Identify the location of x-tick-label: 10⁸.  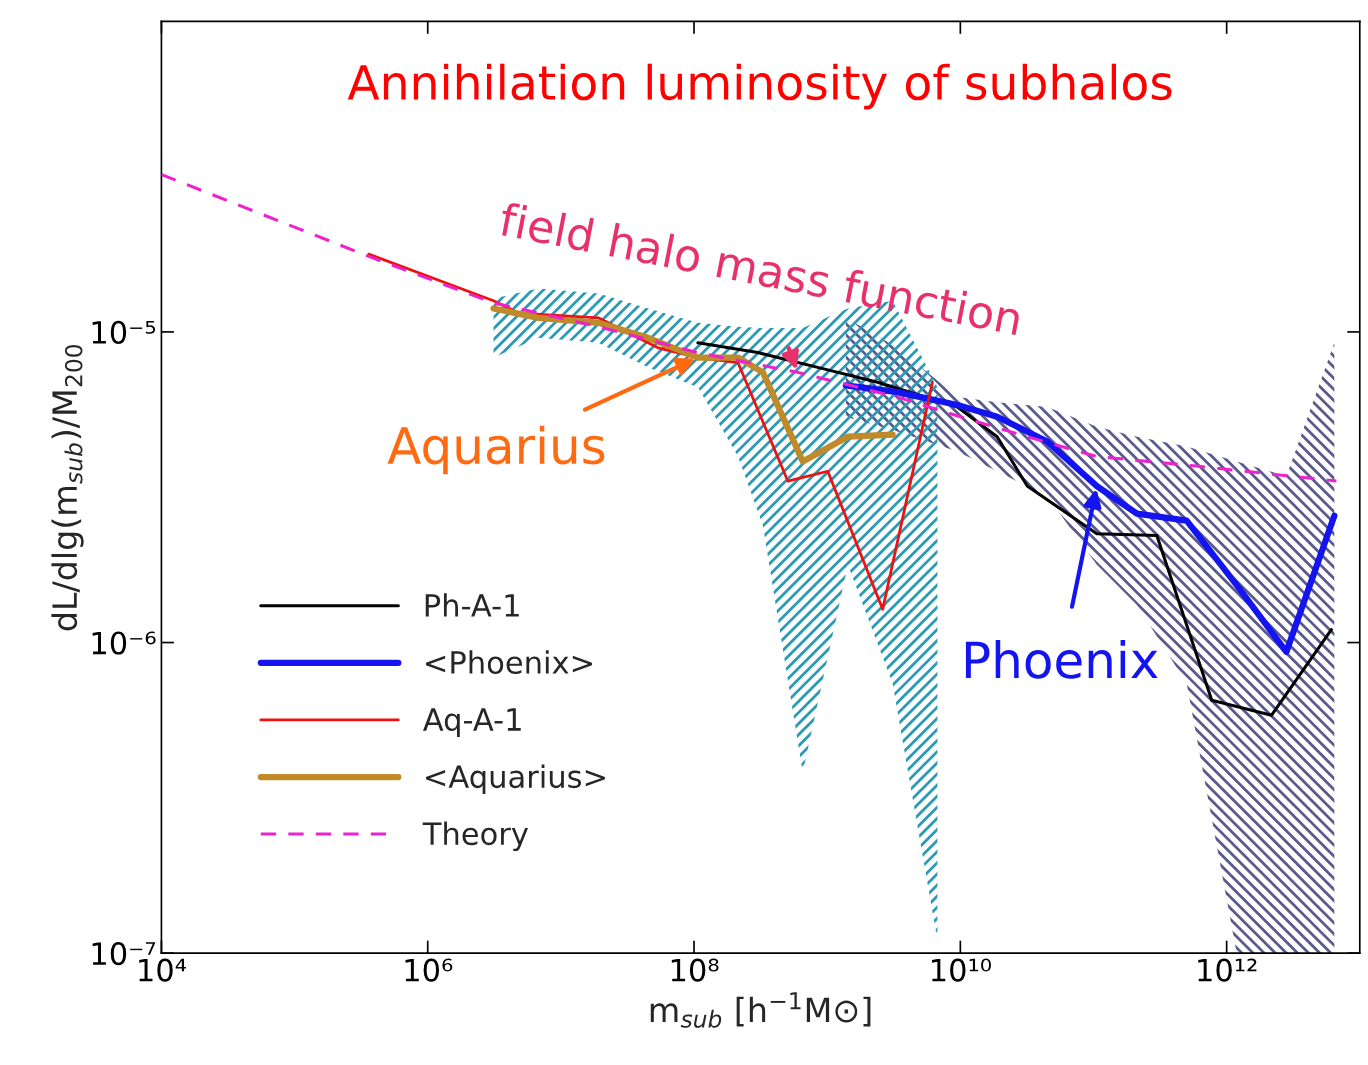
(695, 970).